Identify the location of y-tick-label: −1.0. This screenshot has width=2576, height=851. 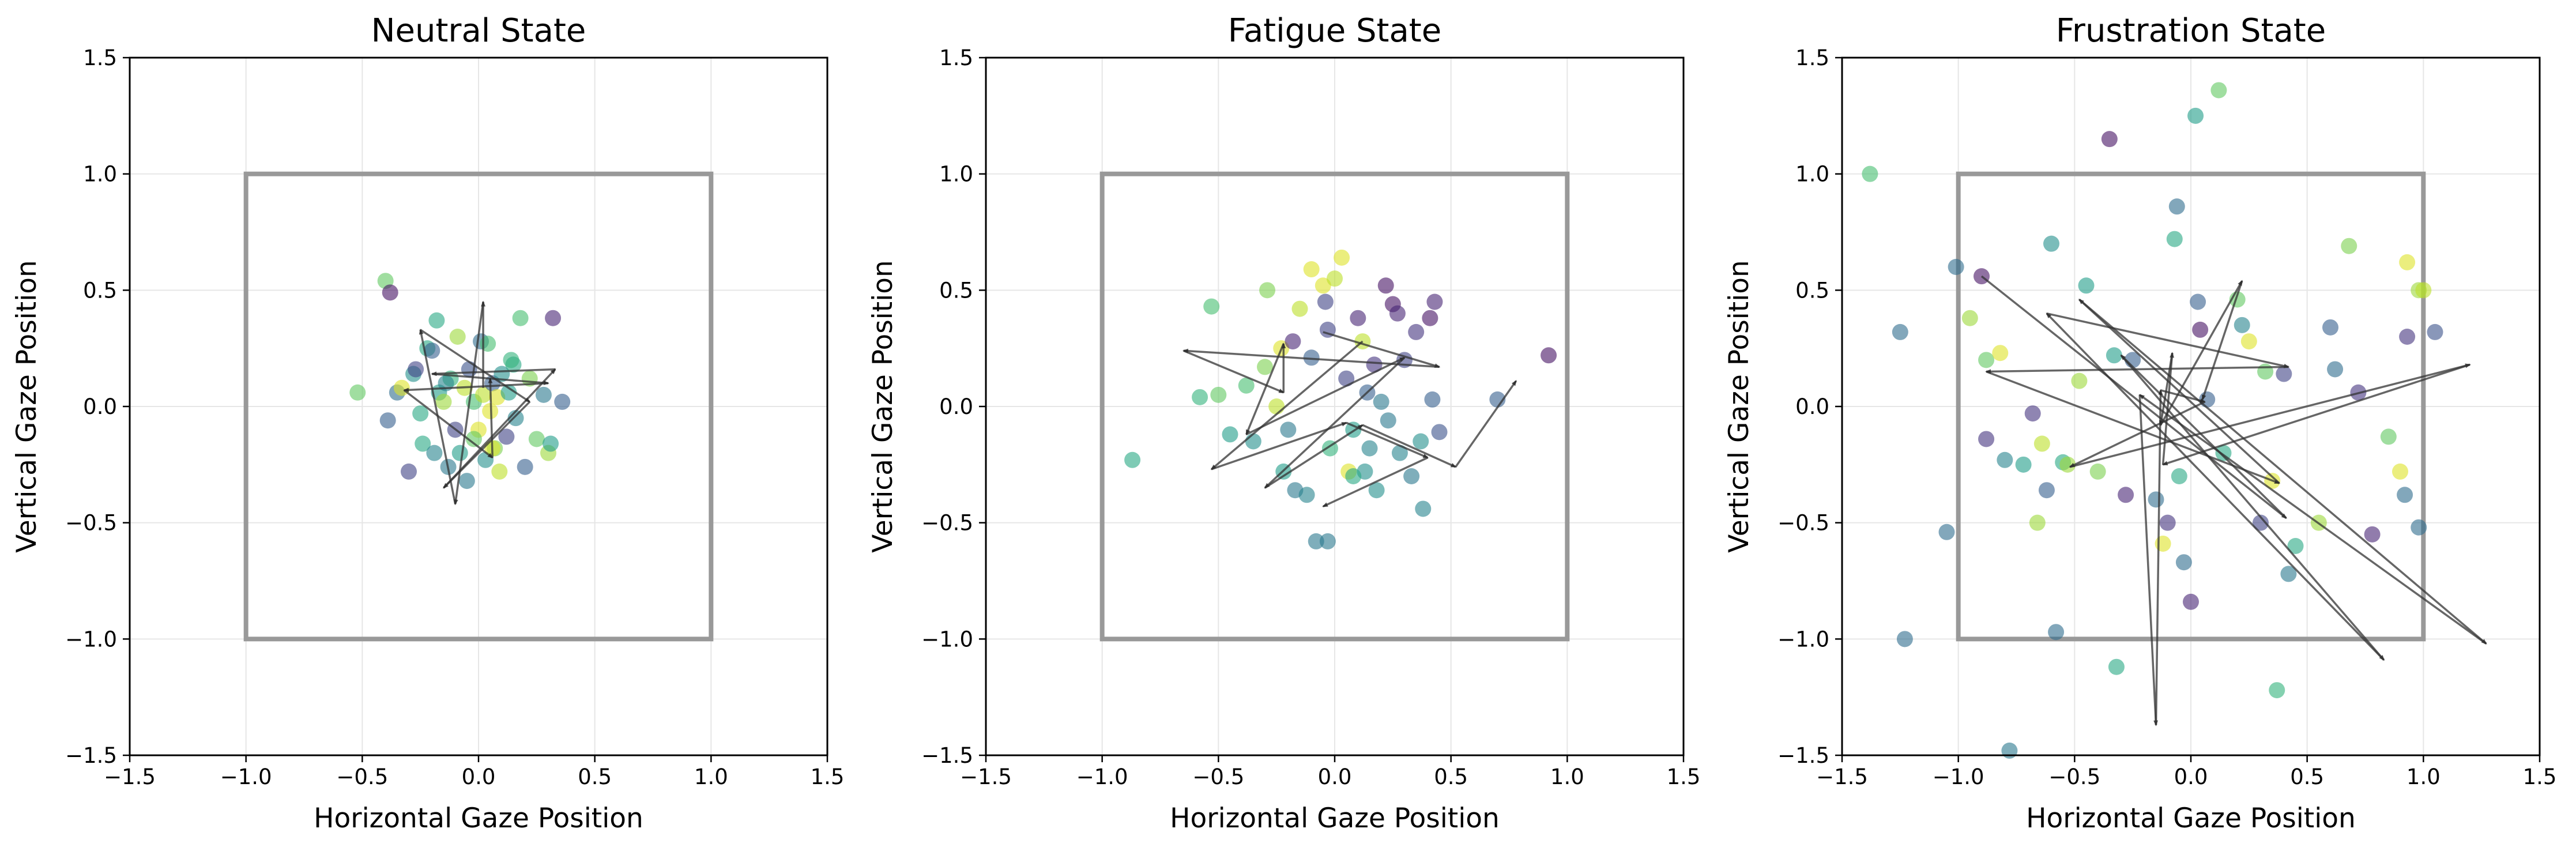
(91, 639).